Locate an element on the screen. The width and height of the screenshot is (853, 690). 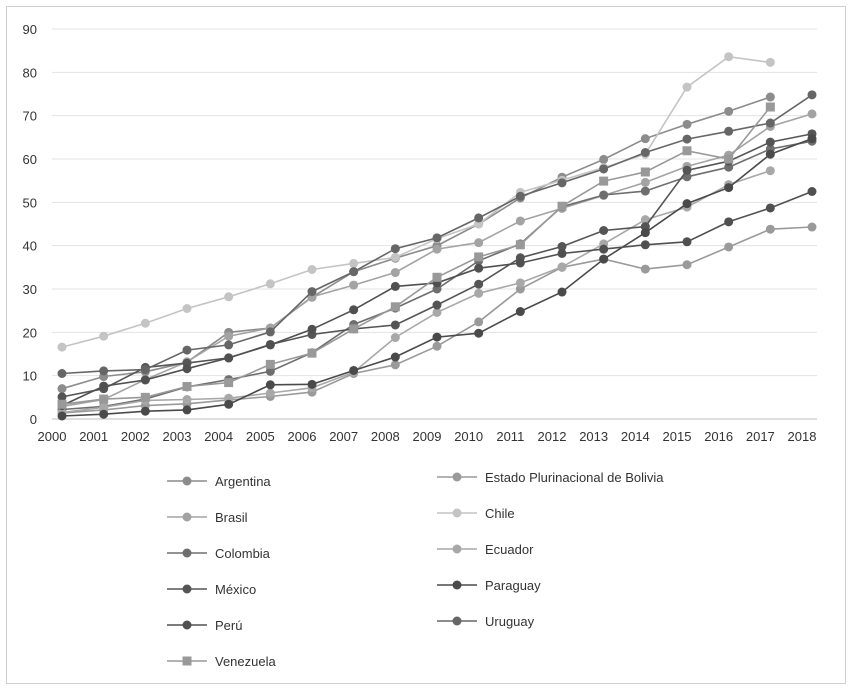
legend-item: México is located at coordinates (211, 589).